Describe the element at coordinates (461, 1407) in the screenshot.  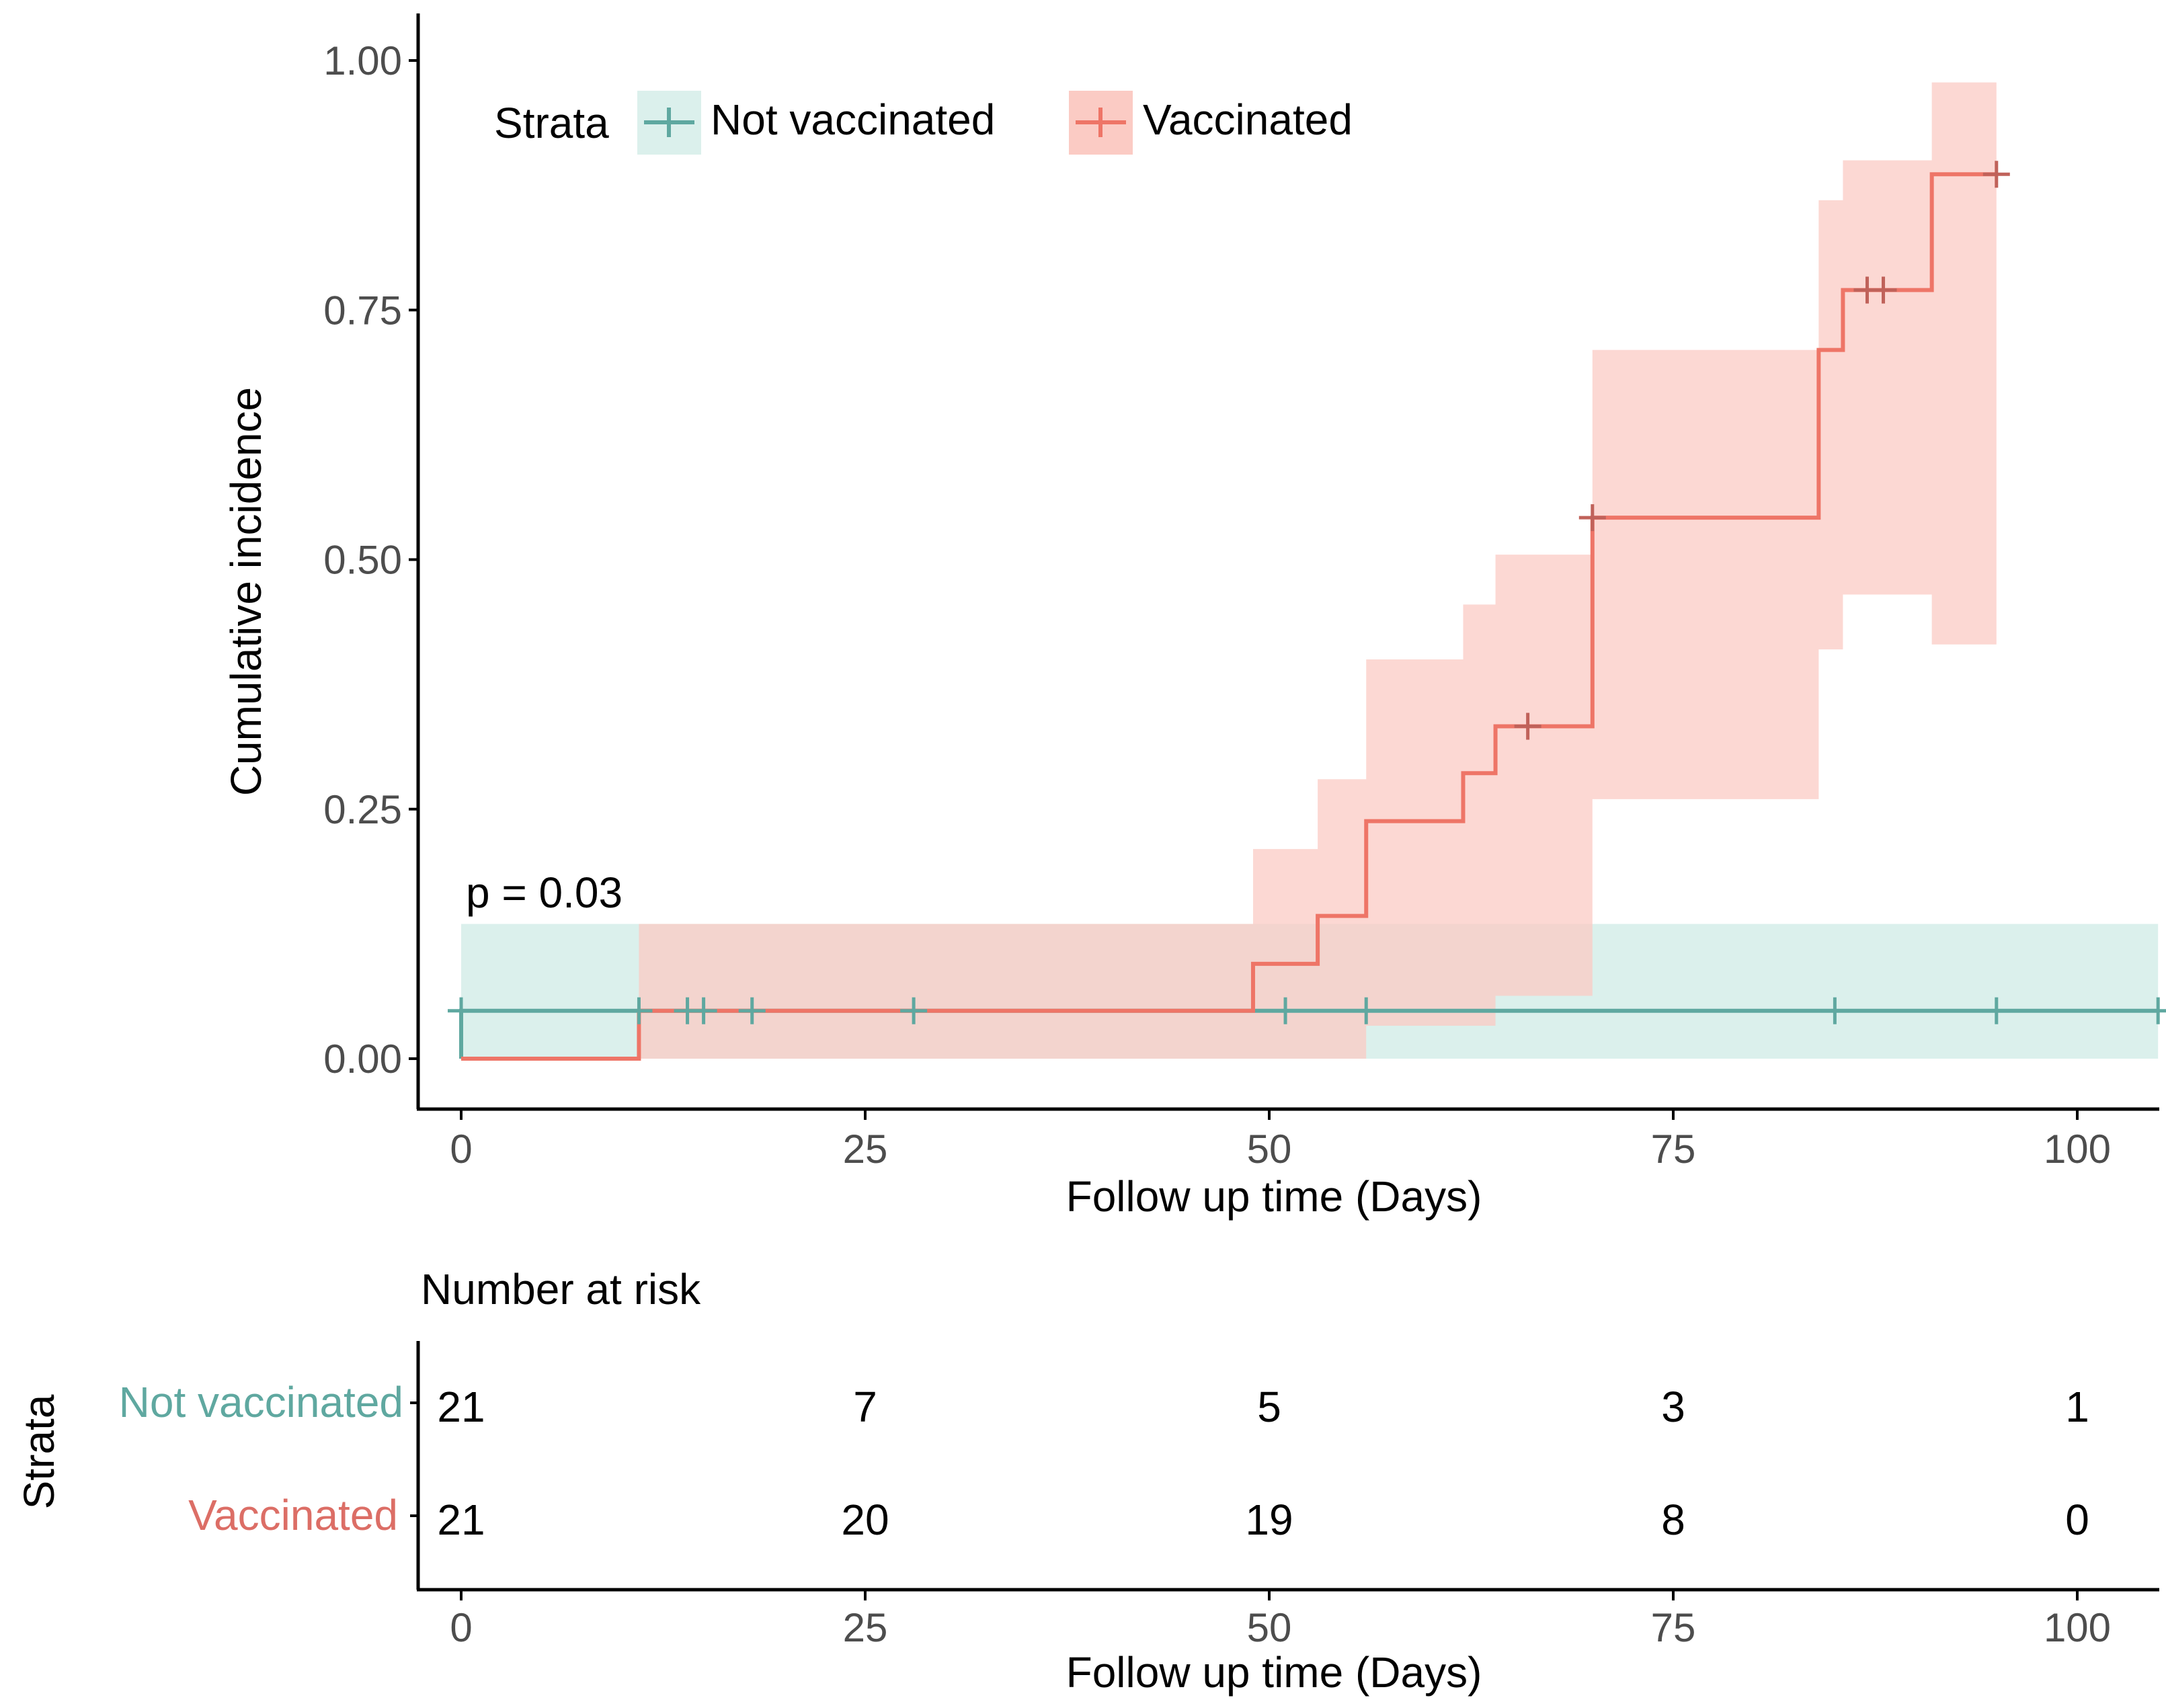
I see `risk-count-not-vaccinated: 21` at that location.